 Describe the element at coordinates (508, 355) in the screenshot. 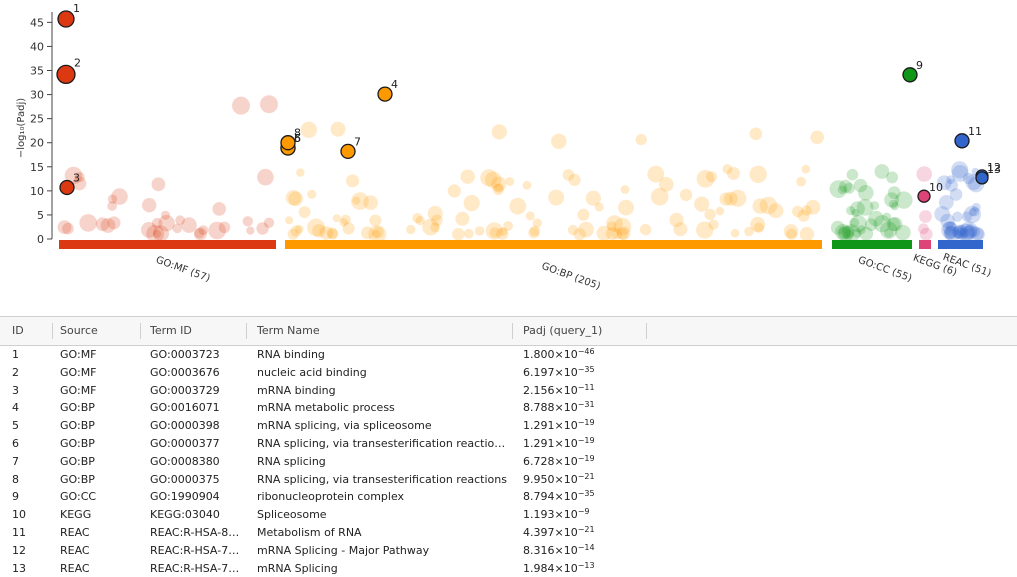

I see `table-row: 1 GO:MF GO:0003723 RNA binding 1.800×10−46` at that location.